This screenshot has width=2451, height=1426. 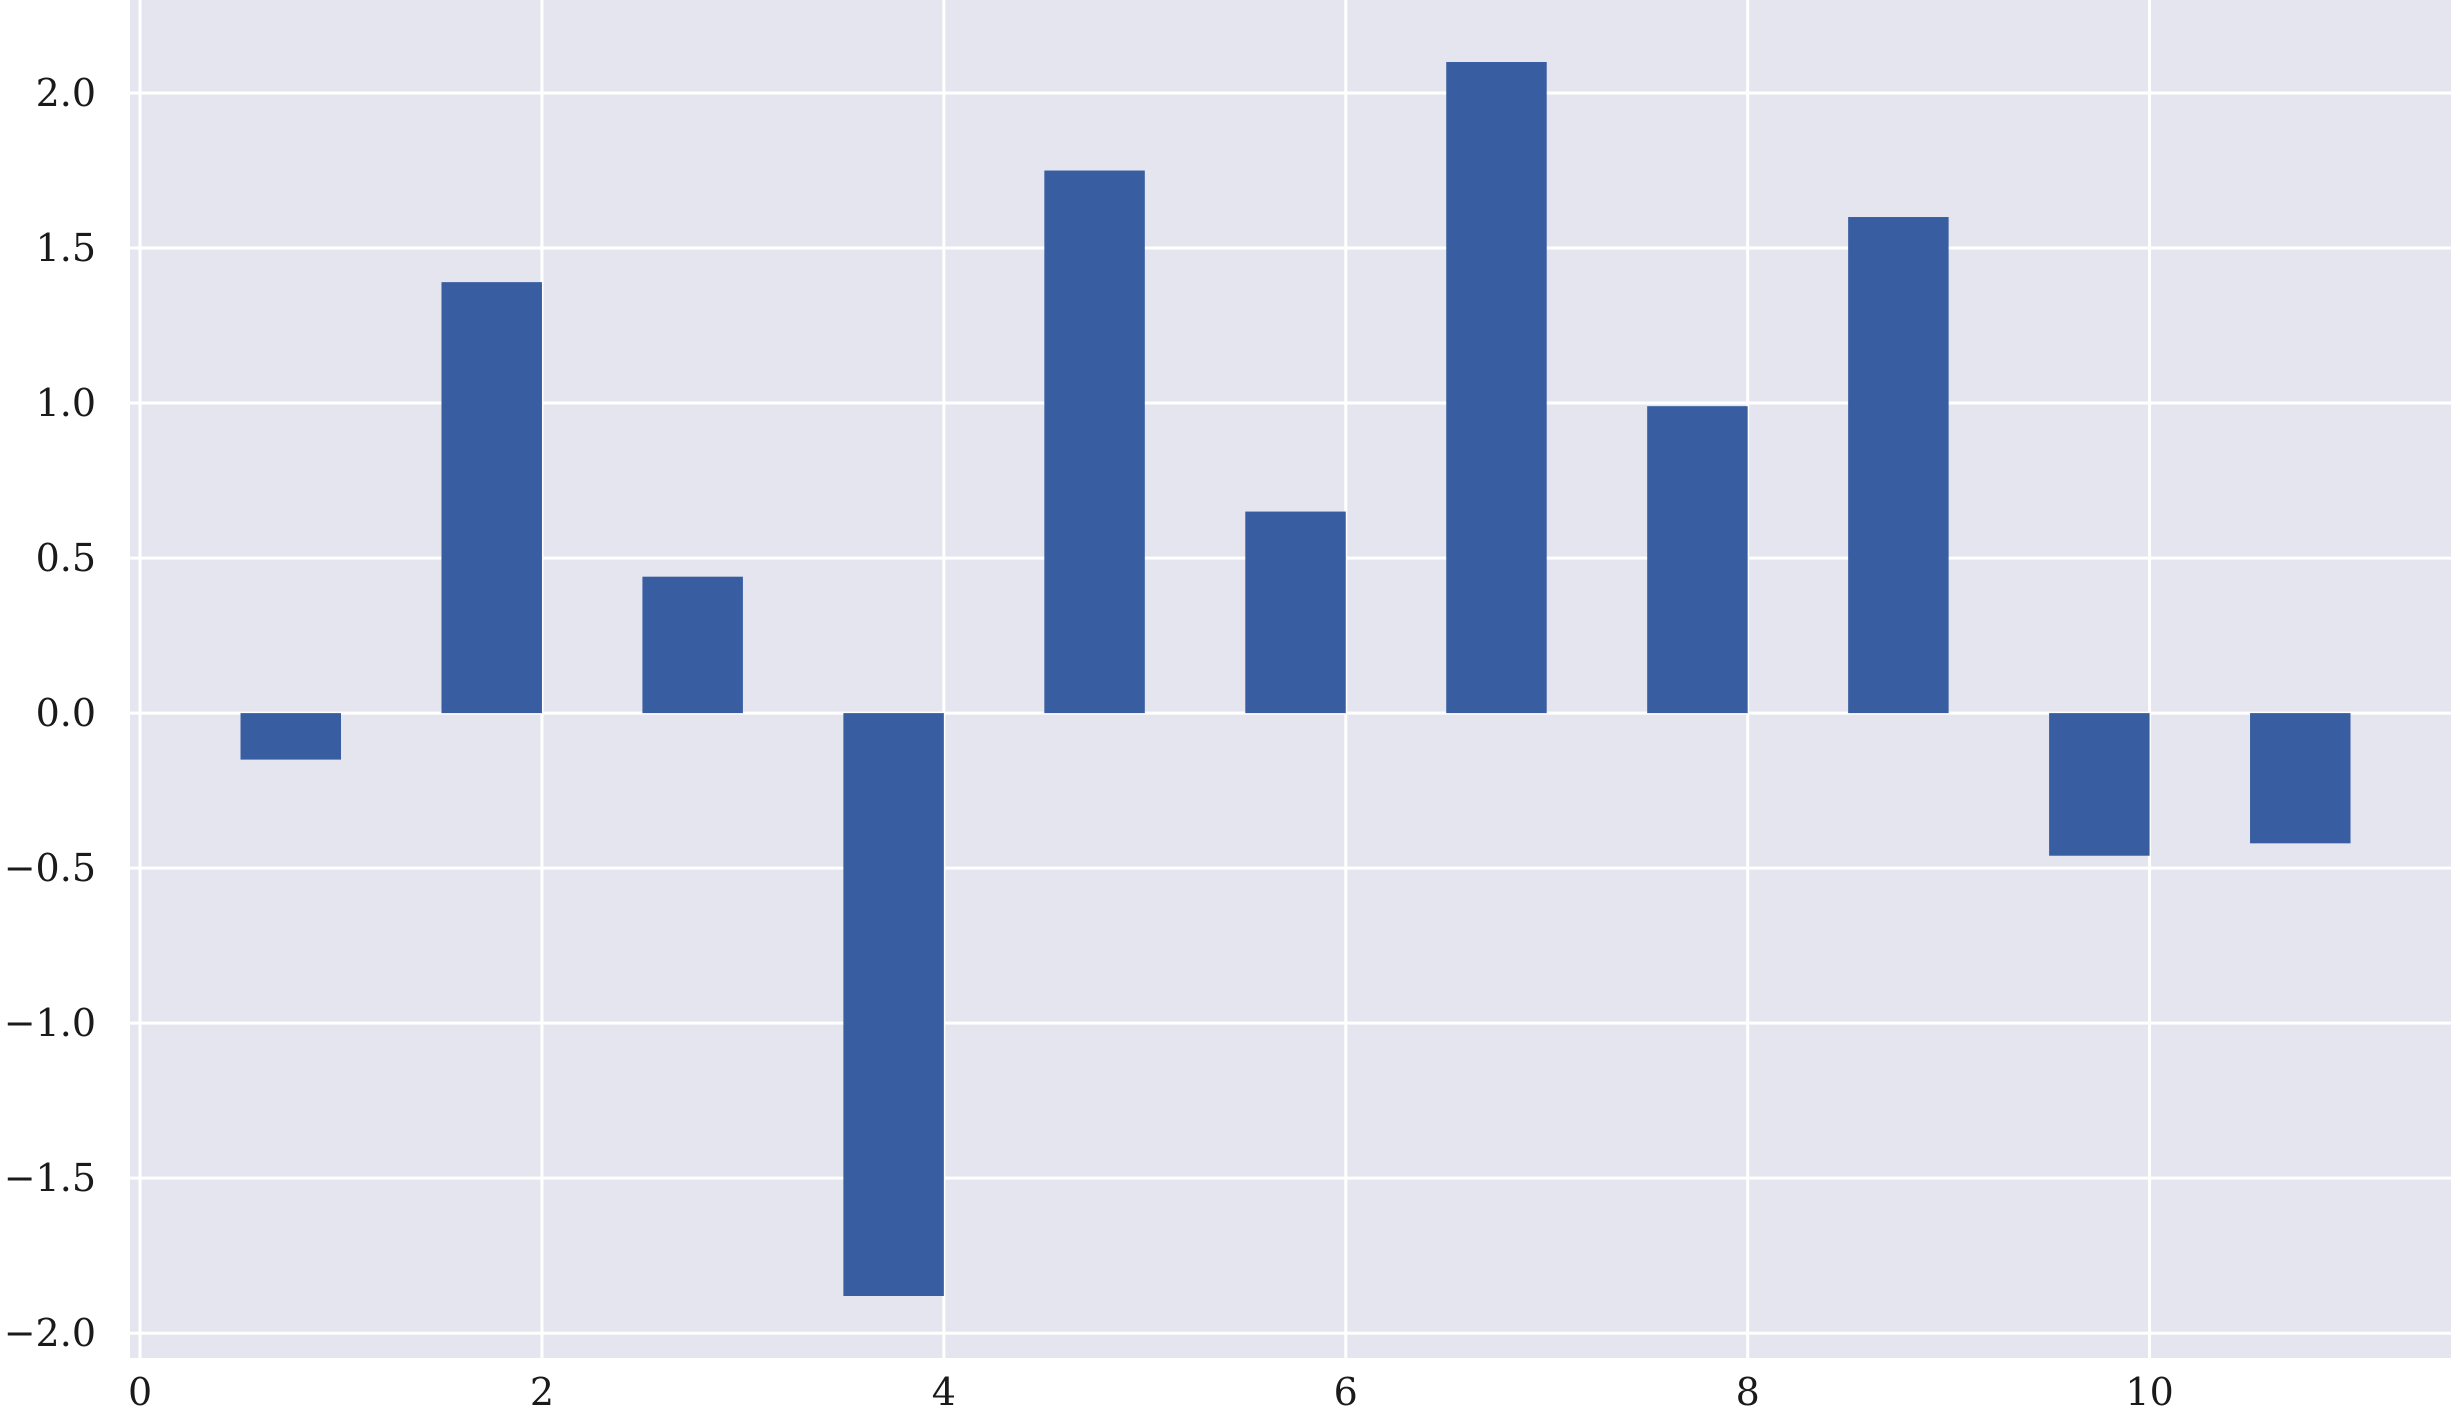 I want to click on x-tick-label: 2, so click(x=542, y=1392).